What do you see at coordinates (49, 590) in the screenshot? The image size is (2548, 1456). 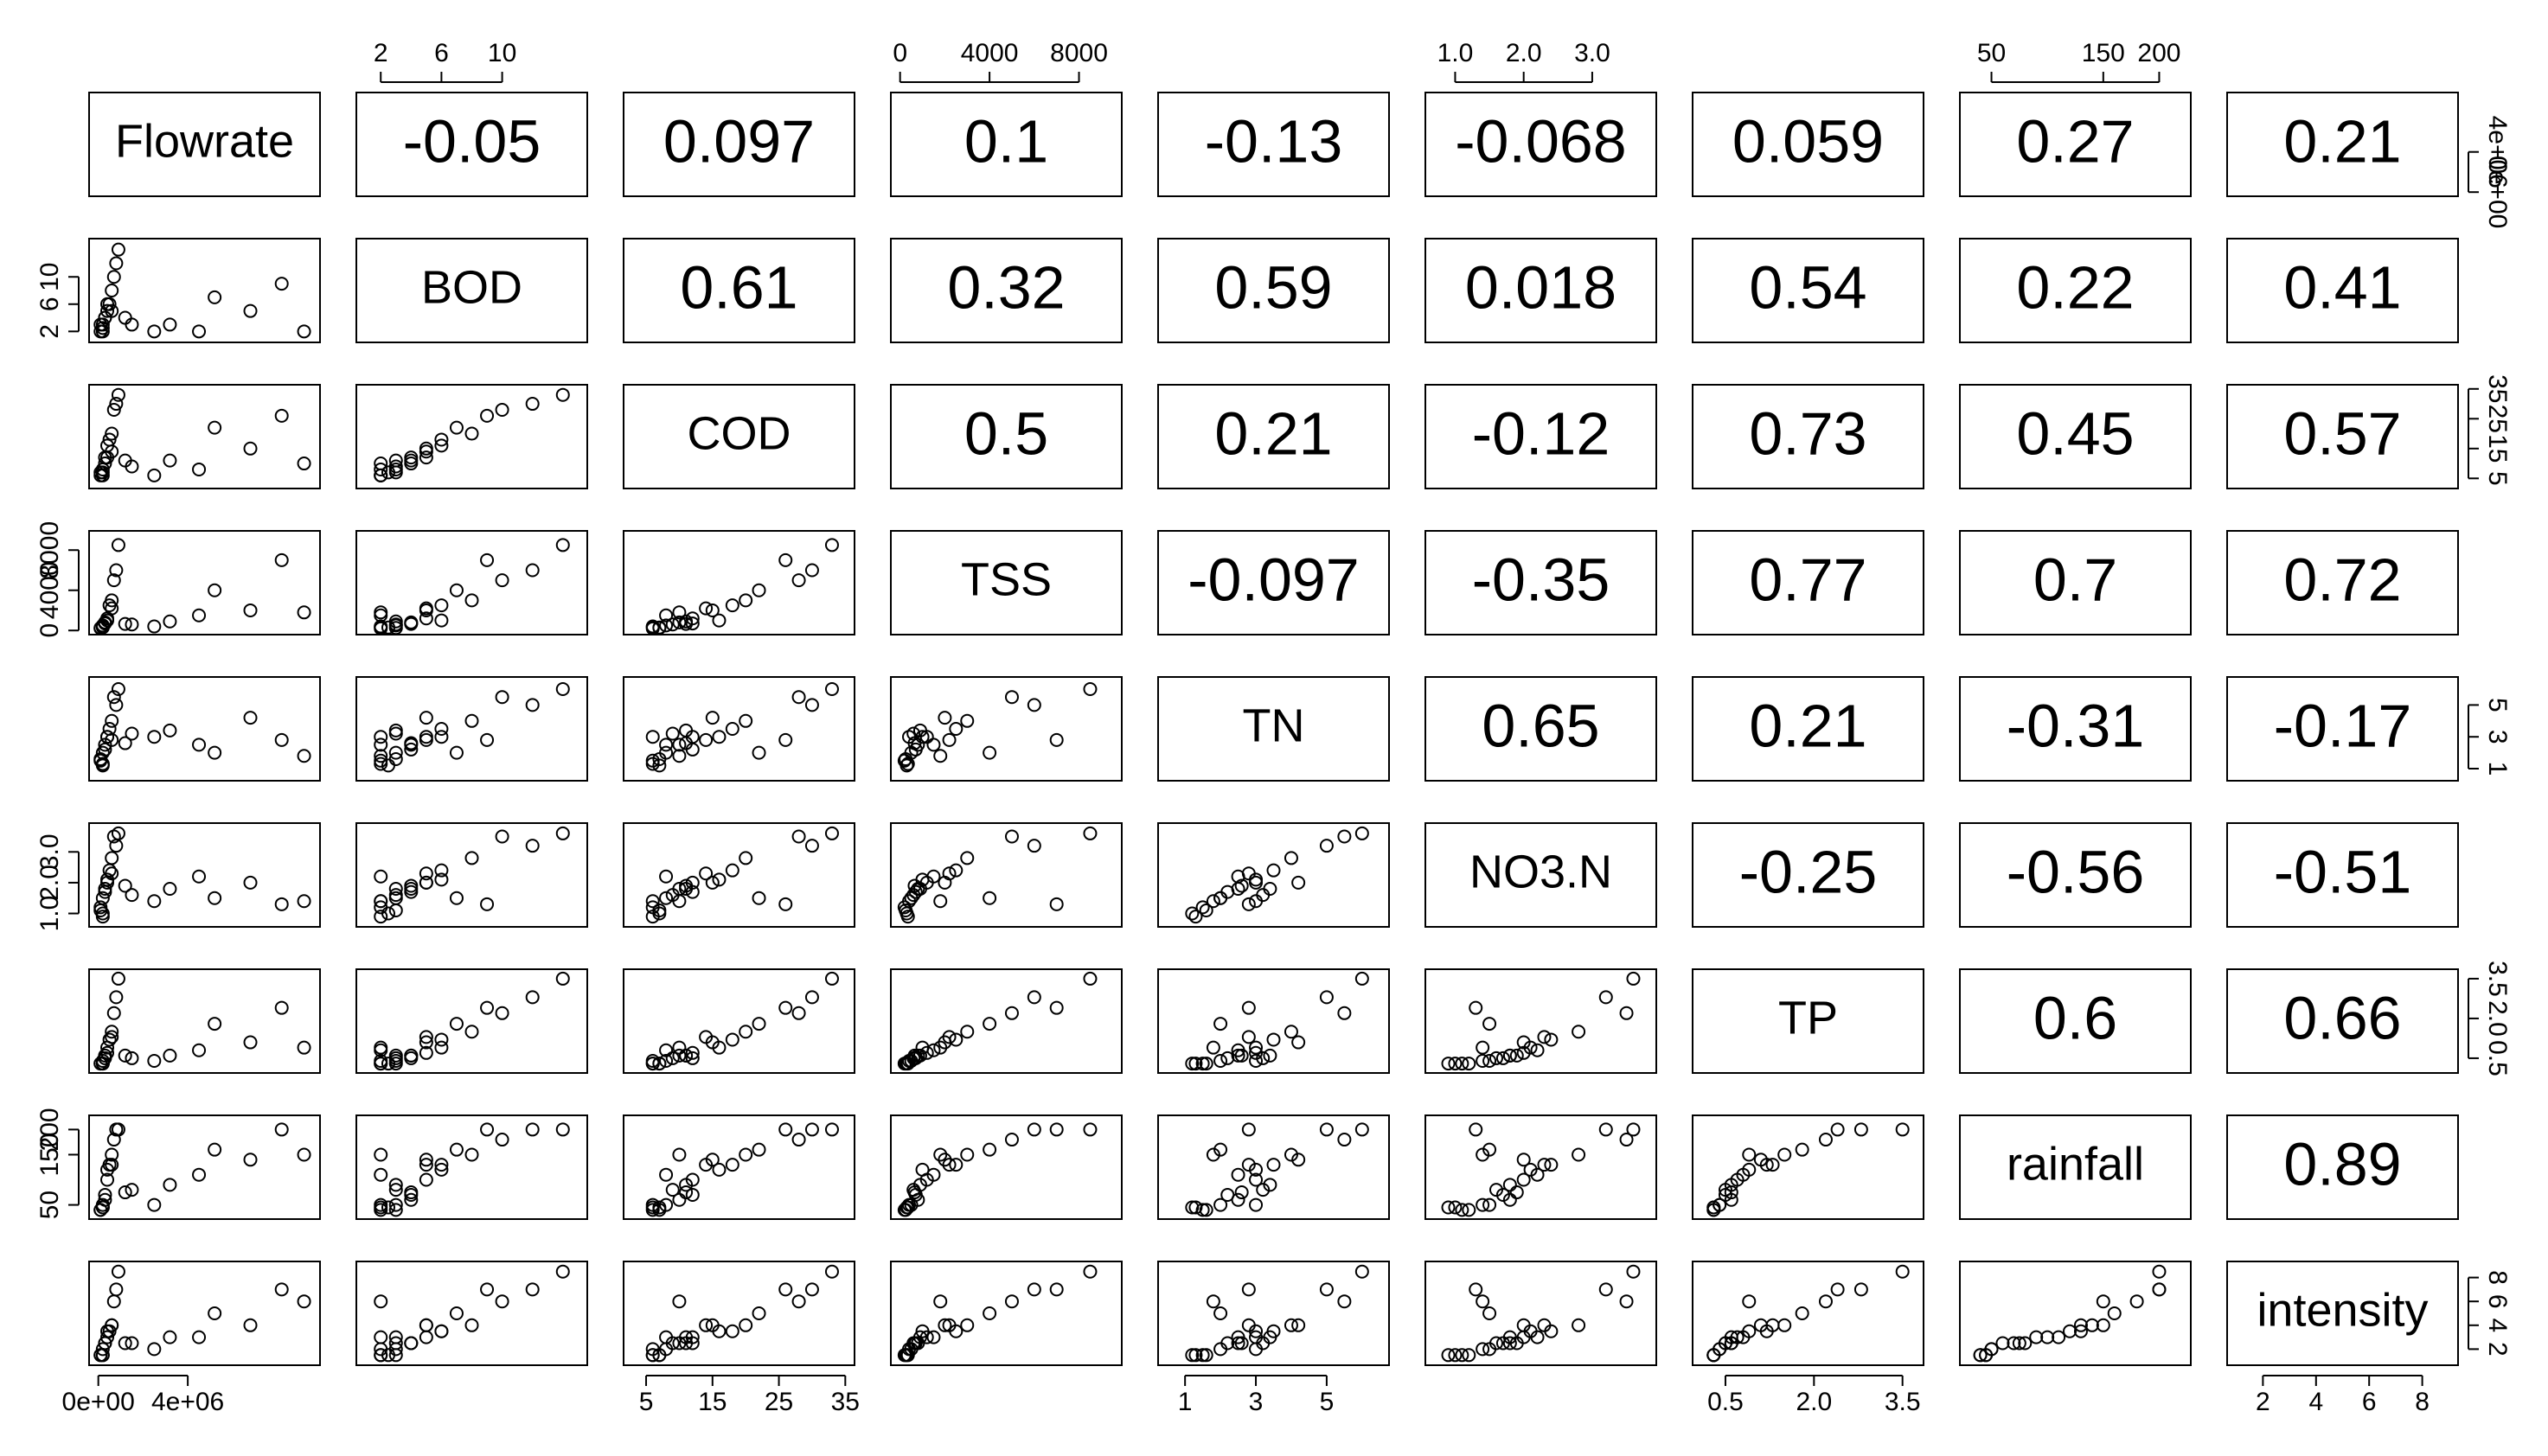 I see `y-tick-label: 4000` at bounding box center [49, 590].